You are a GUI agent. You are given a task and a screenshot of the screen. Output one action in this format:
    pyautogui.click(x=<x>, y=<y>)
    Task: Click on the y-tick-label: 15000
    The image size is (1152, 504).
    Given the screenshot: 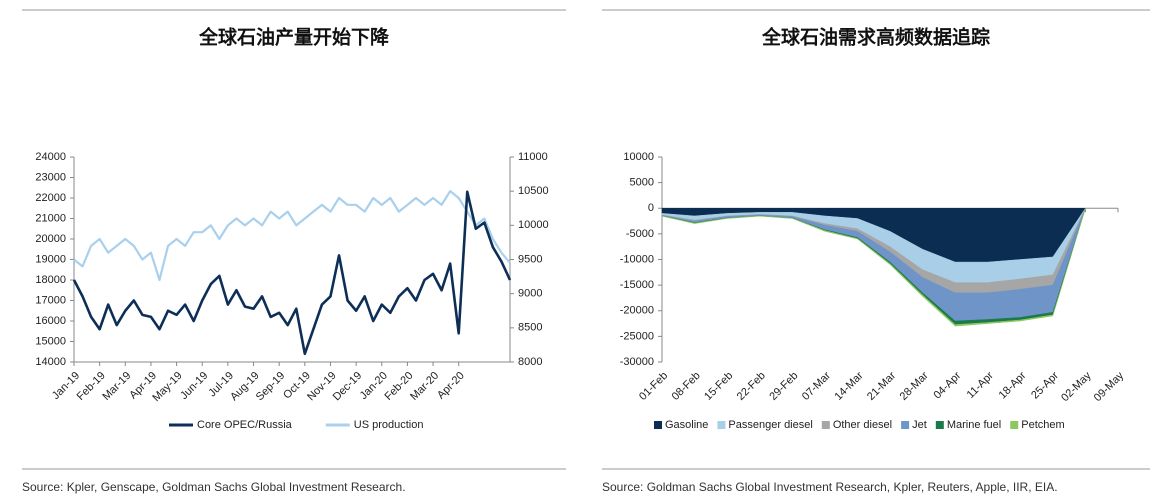 What is the action you would take?
    pyautogui.click(x=50, y=341)
    